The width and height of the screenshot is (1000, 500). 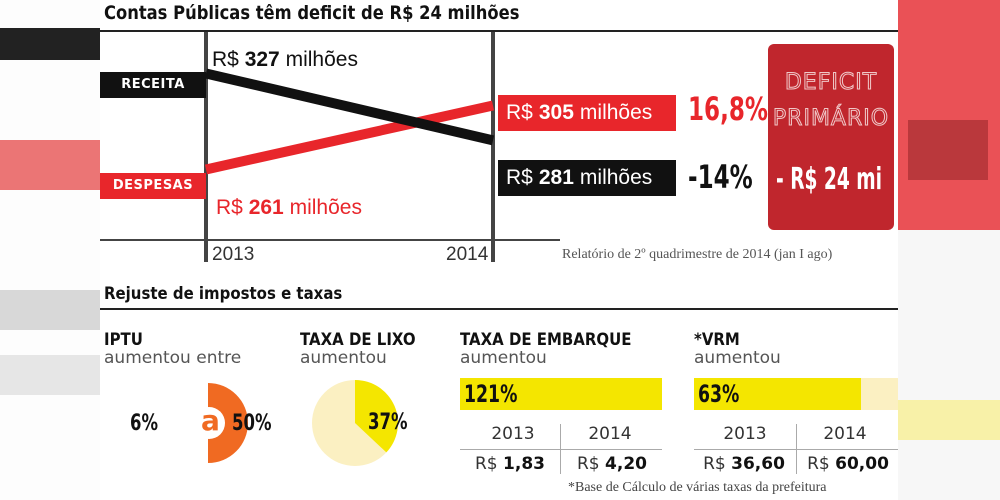 I want to click on left-background-page, so click(x=50, y=250).